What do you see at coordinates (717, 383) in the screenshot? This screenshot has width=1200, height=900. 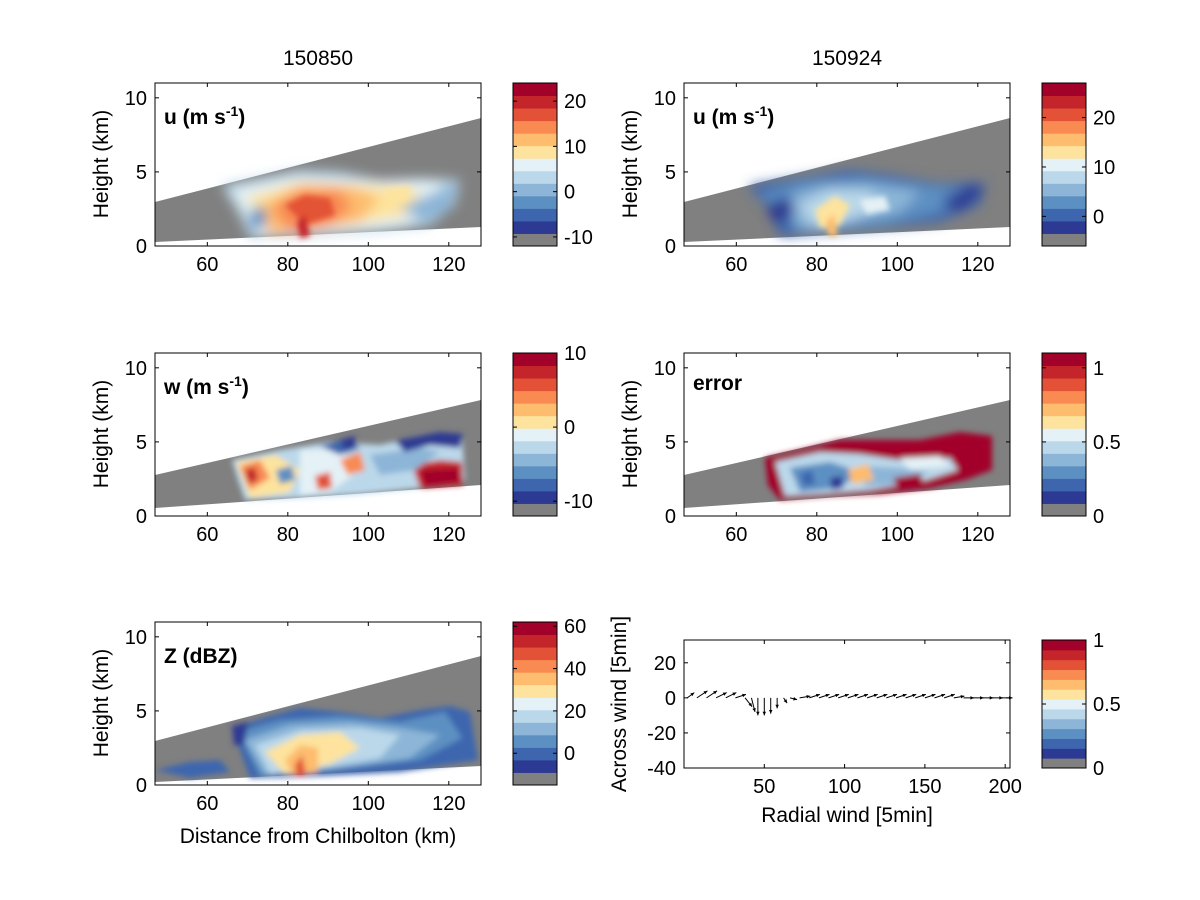 I see `panel-error-right-label: error` at bounding box center [717, 383].